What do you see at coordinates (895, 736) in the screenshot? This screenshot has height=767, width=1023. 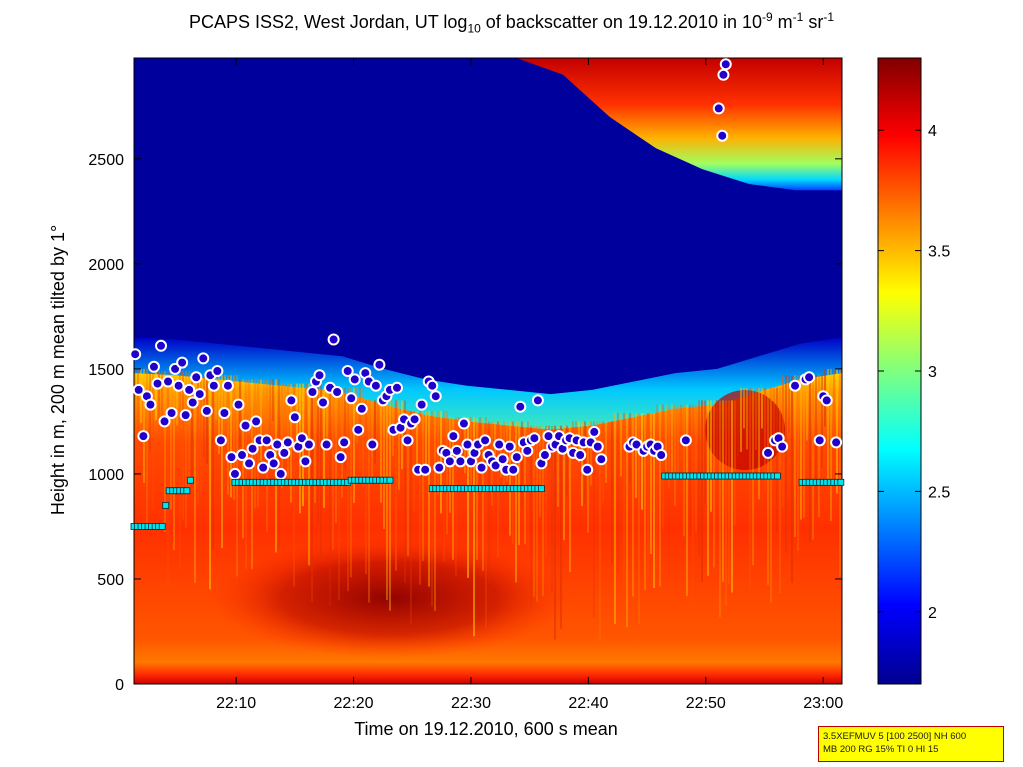 I see `info-line-1: 3.5XEFMUV 5 [100 2500] NH 600` at bounding box center [895, 736].